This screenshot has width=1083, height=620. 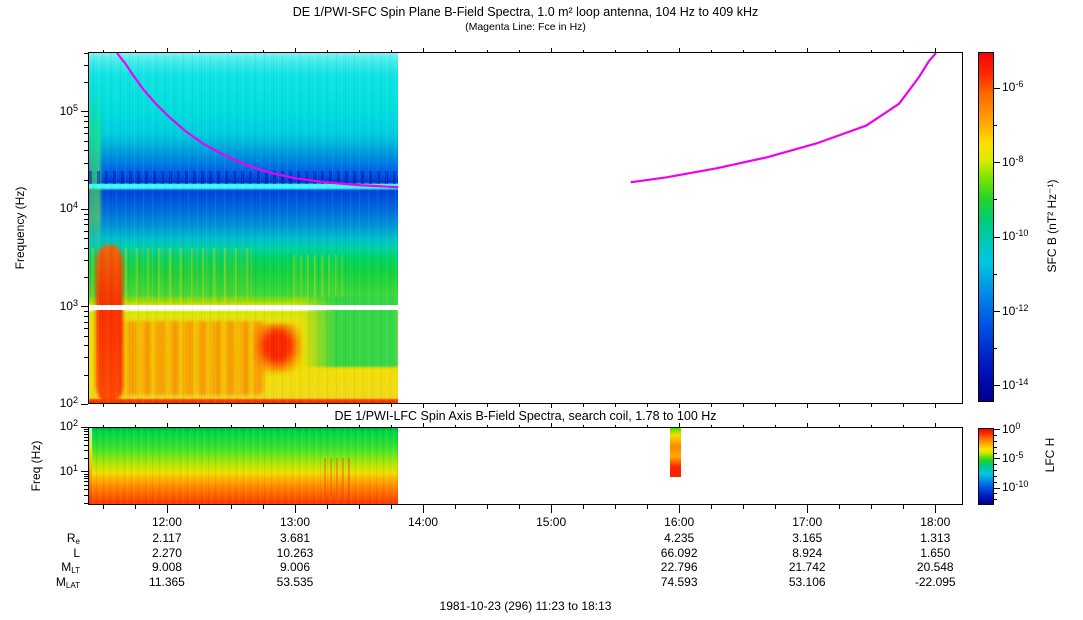 What do you see at coordinates (679, 522) in the screenshot?
I see `x-axis-hour-label: 16:00` at bounding box center [679, 522].